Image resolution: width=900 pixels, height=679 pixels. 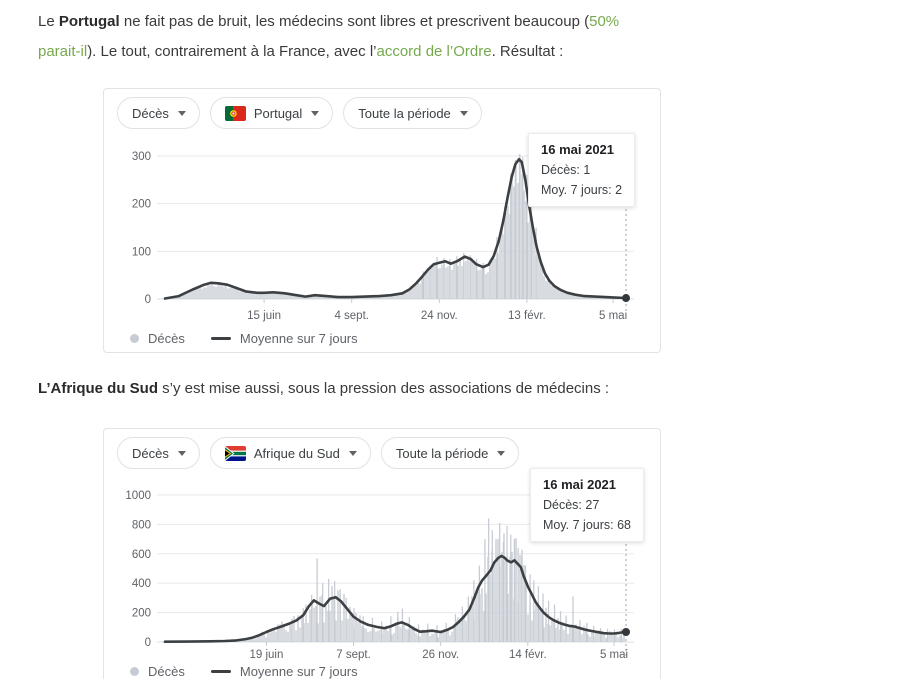 I want to click on y-axis-label: 1000, so click(x=138, y=496).